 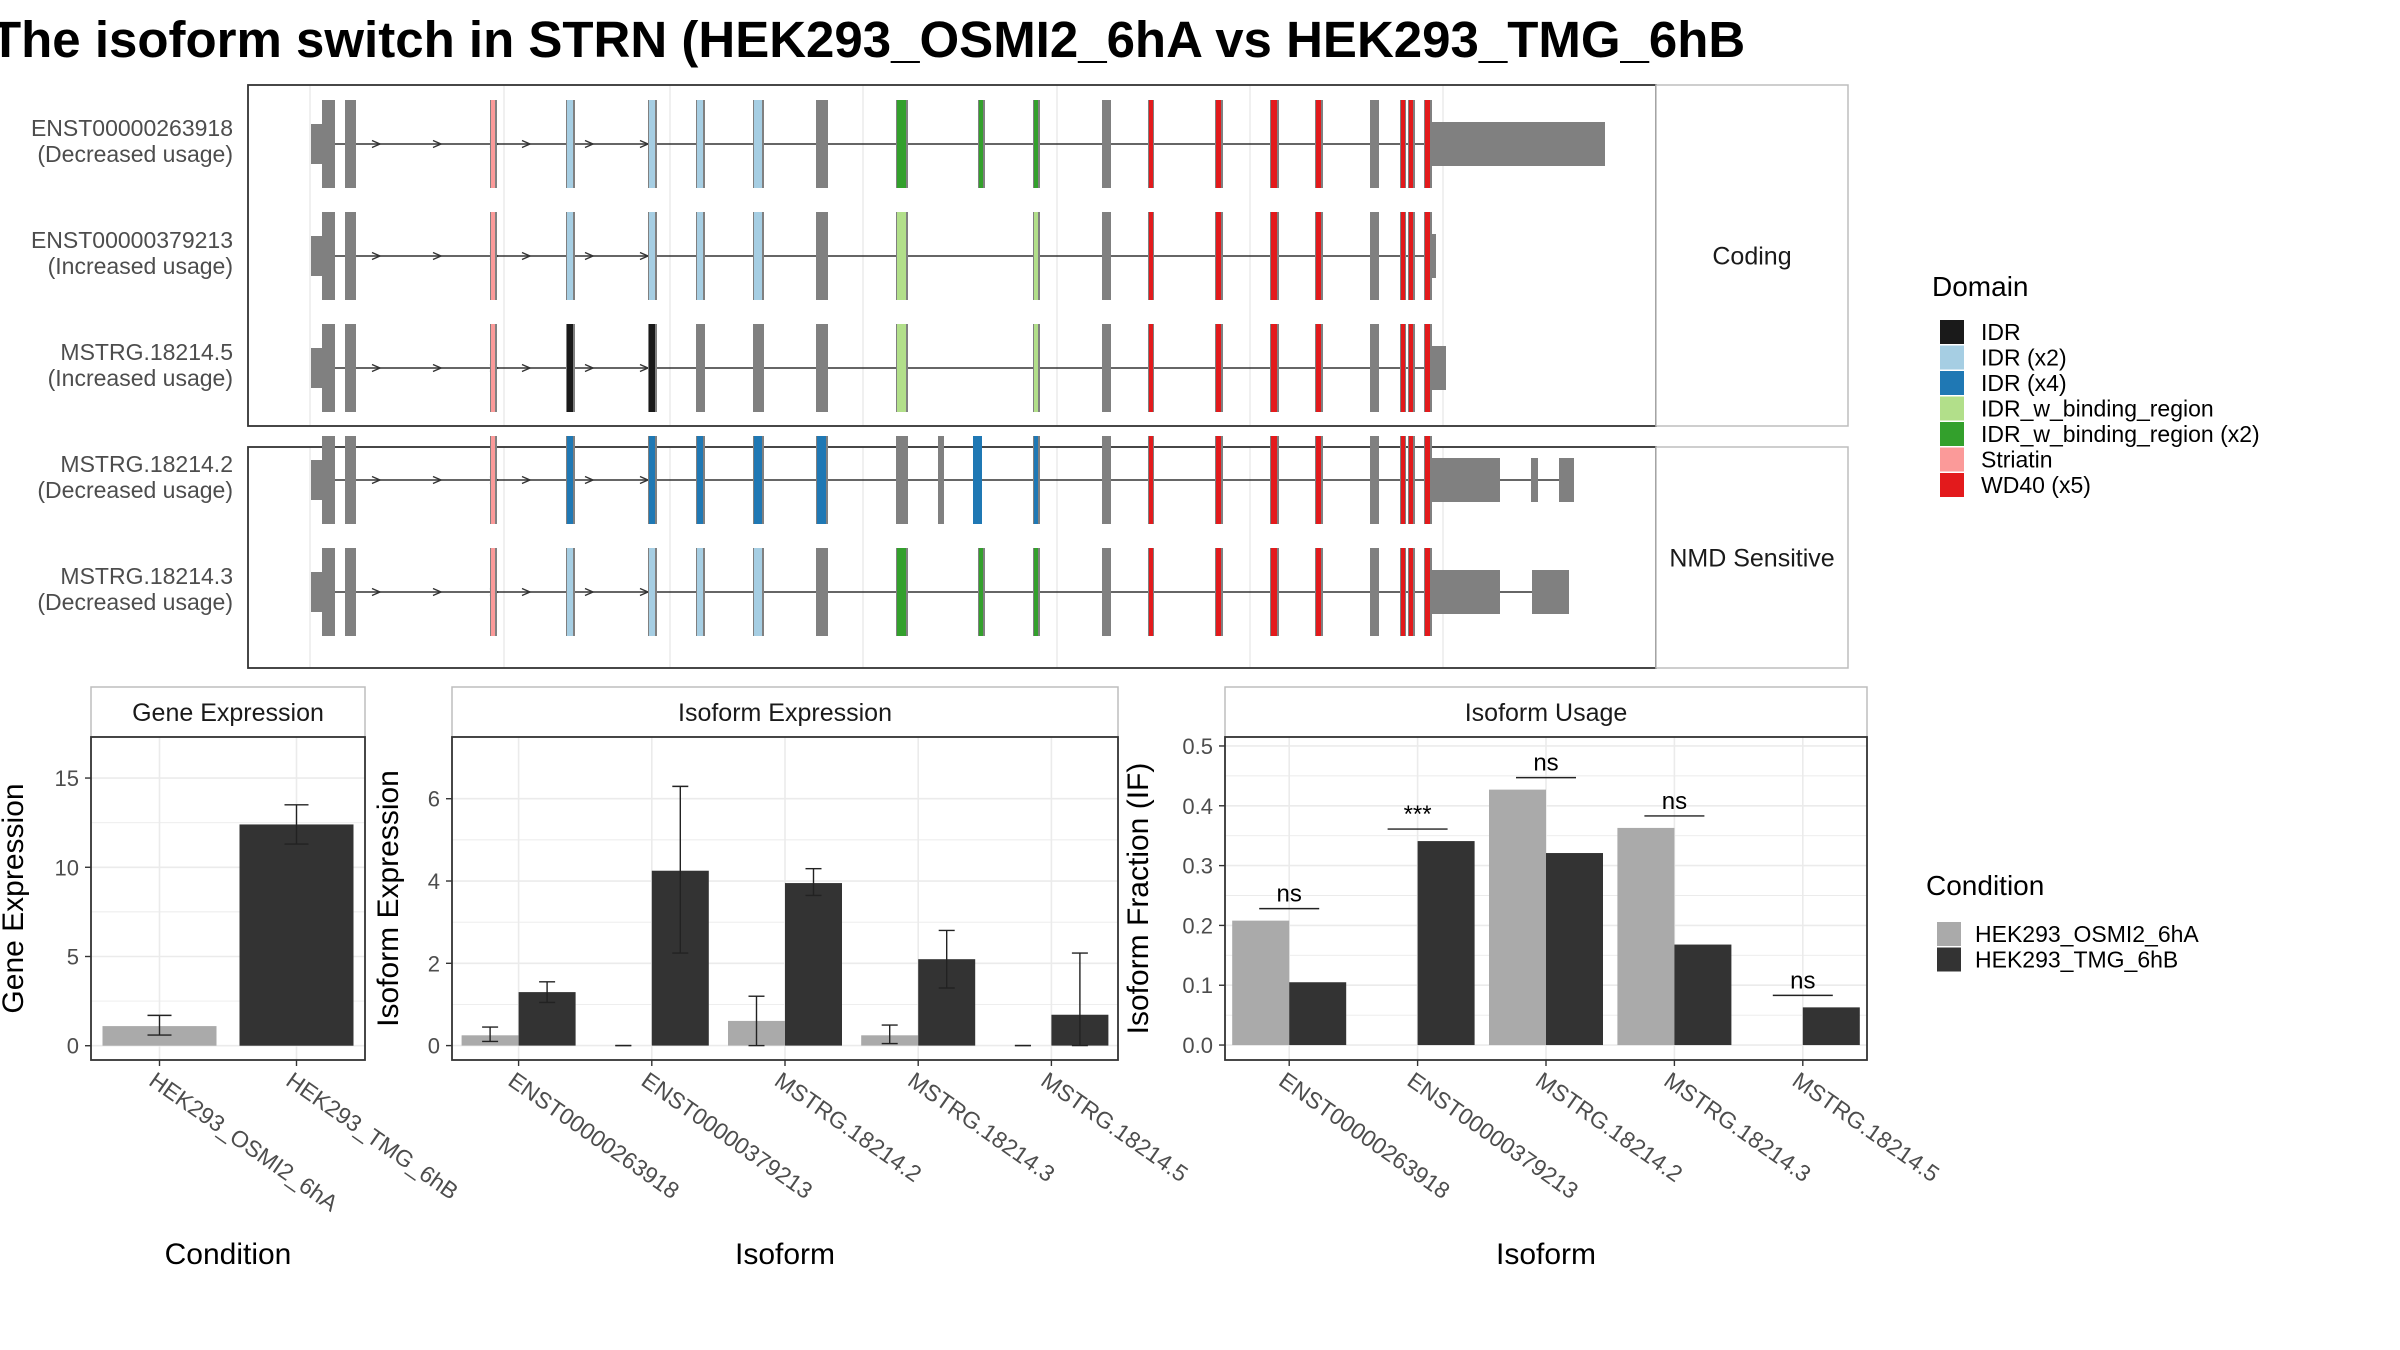 I want to click on panel-strip-title: Isoform Expression, so click(x=785, y=713).